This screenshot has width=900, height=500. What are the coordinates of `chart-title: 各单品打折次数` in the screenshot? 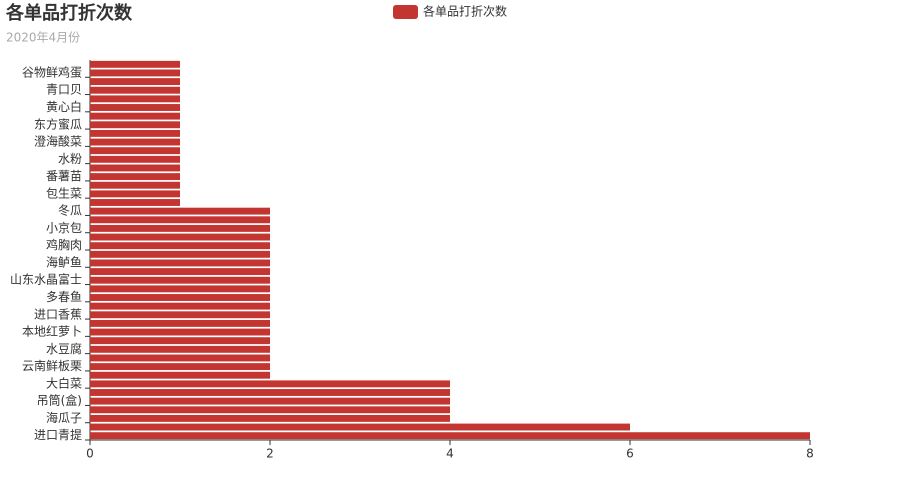 It's located at (69, 13).